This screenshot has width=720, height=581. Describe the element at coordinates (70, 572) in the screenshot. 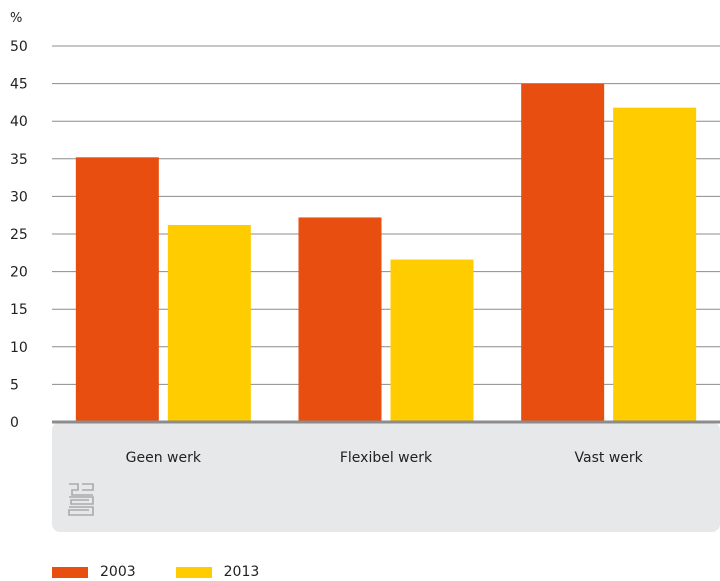

I see `legend-swatch-2003` at that location.